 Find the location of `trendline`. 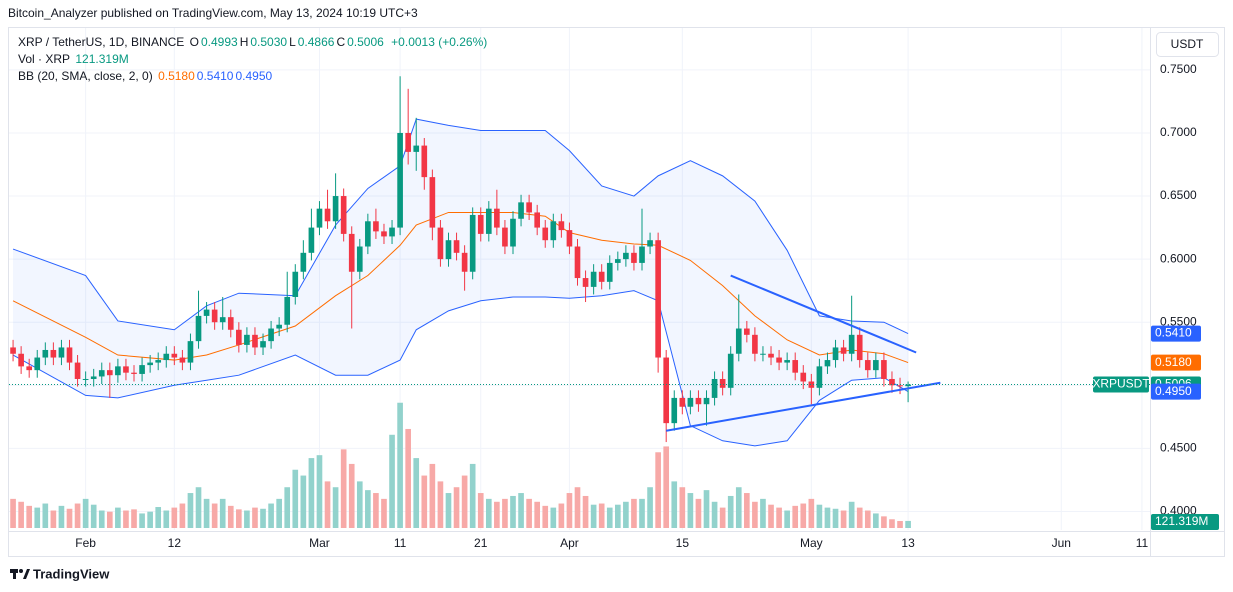

trendline is located at coordinates (823, 314).